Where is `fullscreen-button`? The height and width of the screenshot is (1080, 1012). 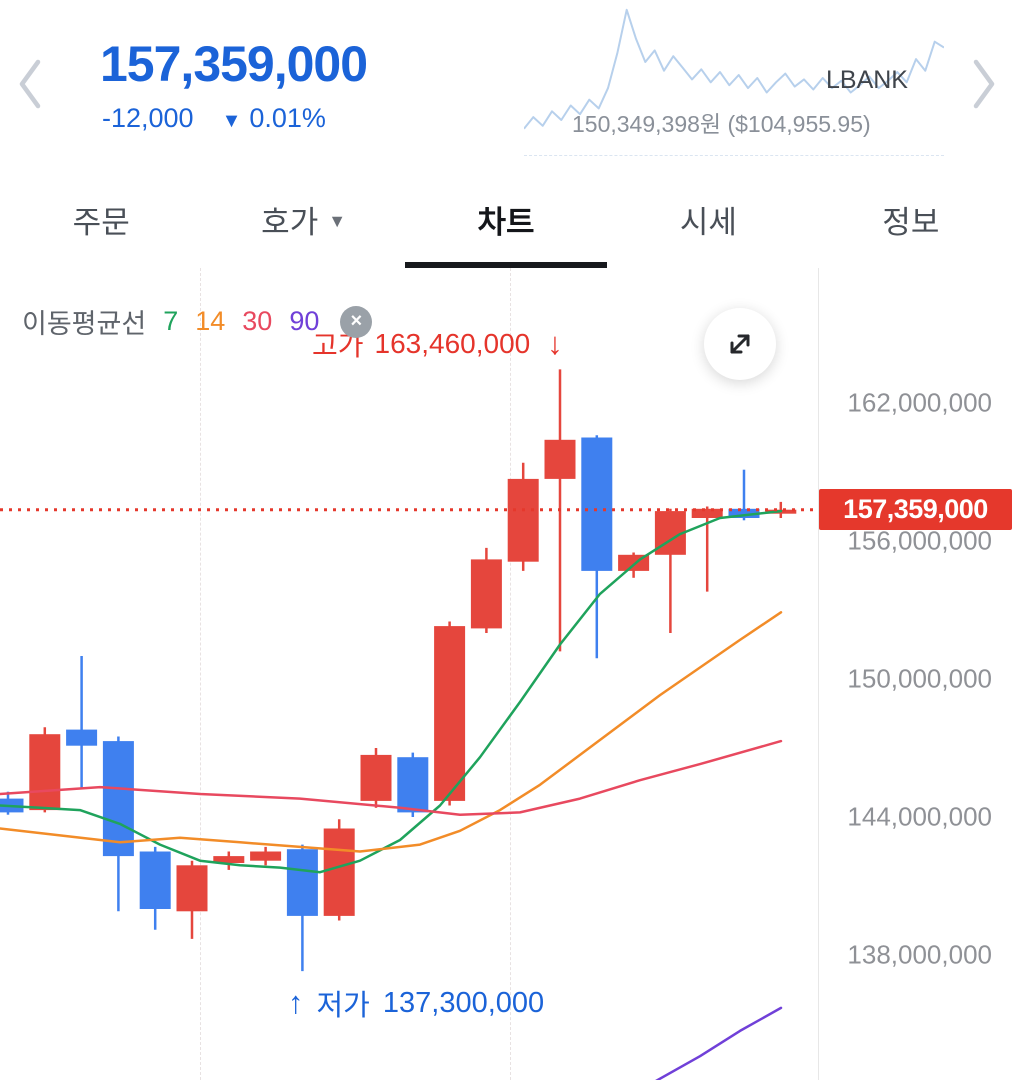 fullscreen-button is located at coordinates (740, 344).